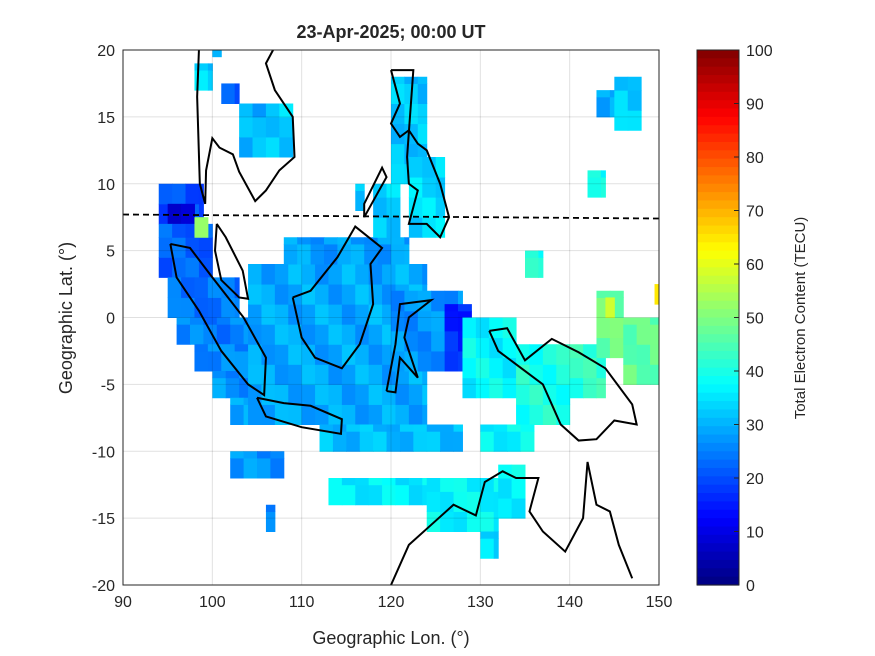 The width and height of the screenshot is (875, 656). Describe the element at coordinates (123, 602) in the screenshot. I see `x-tick-label: 90` at that location.